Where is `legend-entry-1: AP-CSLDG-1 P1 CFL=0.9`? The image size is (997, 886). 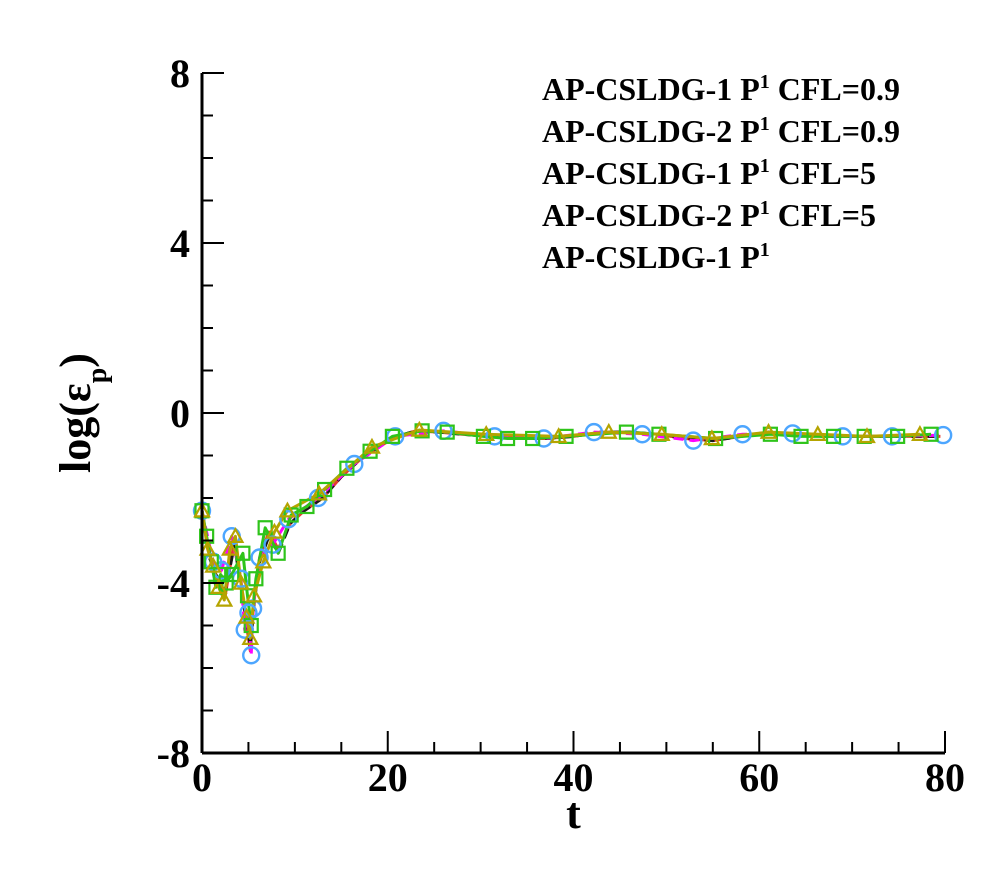
legend-entry-1: AP-CSLDG-1 P1 CFL=0.9 is located at coordinates (721, 89).